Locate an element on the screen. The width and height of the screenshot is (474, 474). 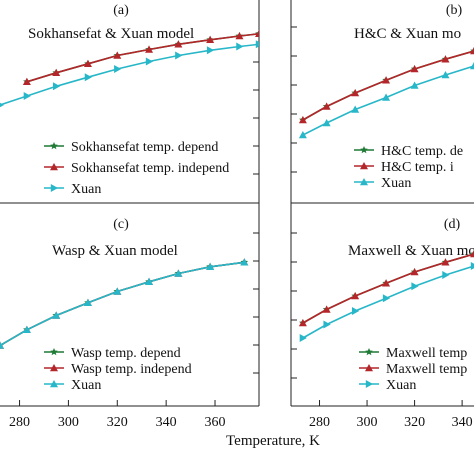
panel-c-label: (c) is located at coordinates (121, 224).